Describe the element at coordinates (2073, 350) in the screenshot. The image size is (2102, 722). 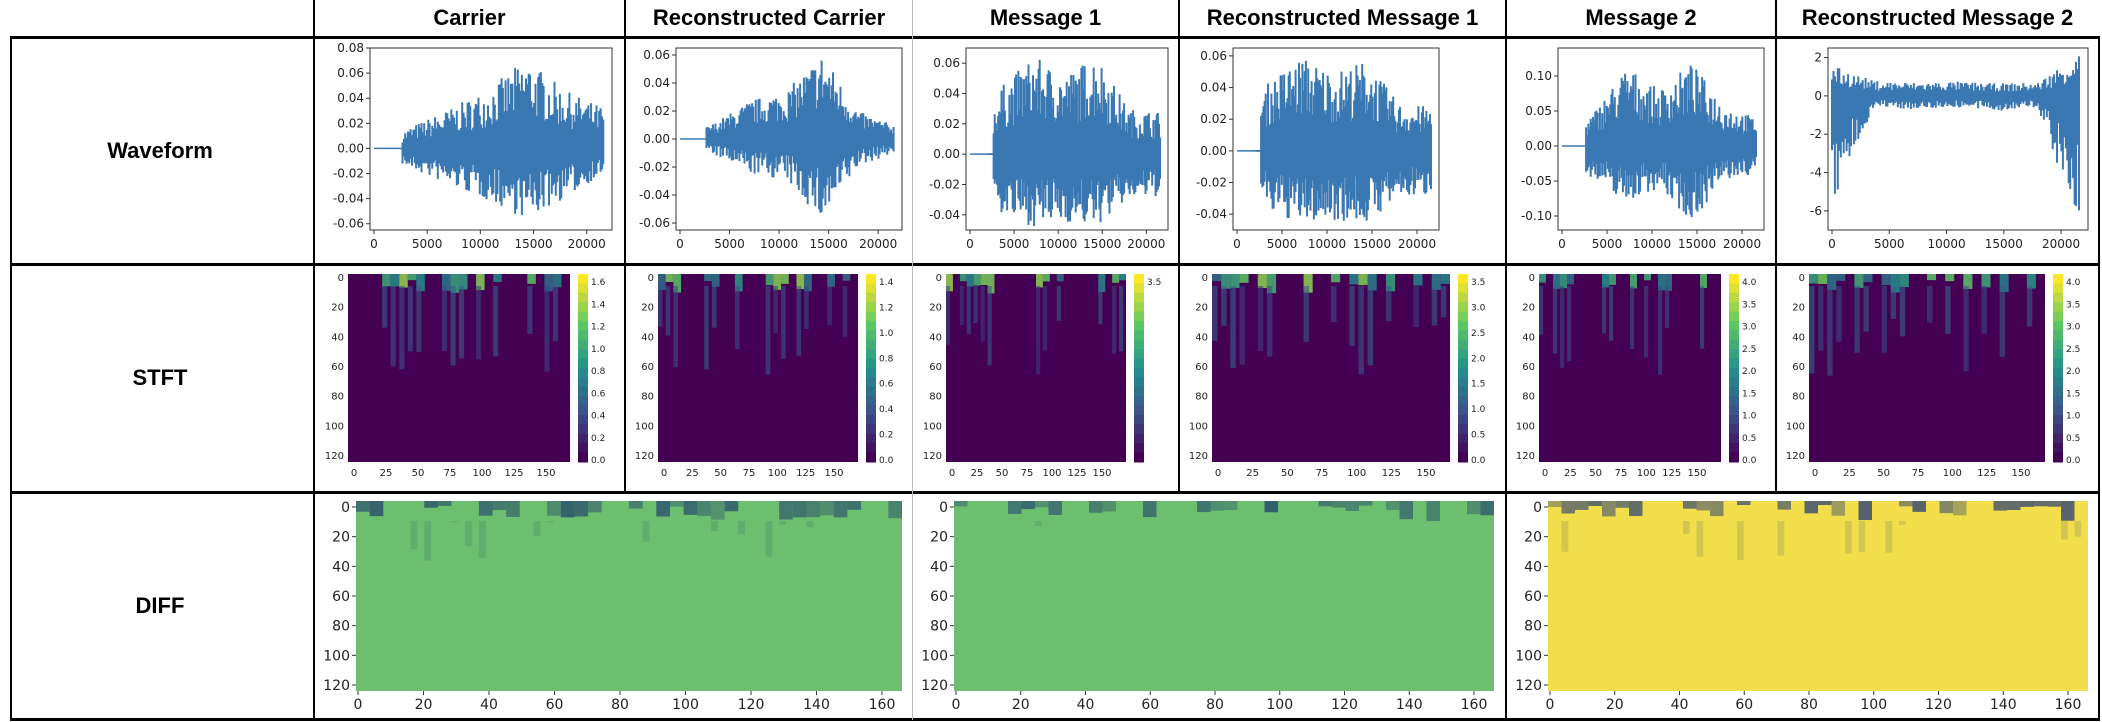
I see `colorbar-tick-label: 2.5` at that location.